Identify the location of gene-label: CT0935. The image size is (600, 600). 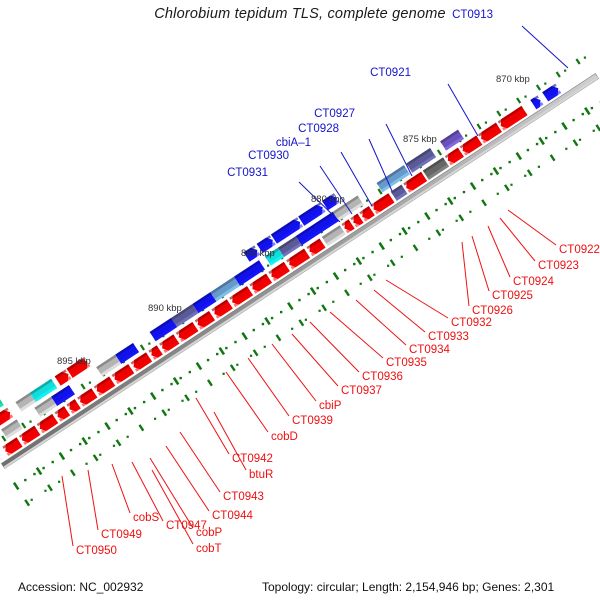
(406, 363).